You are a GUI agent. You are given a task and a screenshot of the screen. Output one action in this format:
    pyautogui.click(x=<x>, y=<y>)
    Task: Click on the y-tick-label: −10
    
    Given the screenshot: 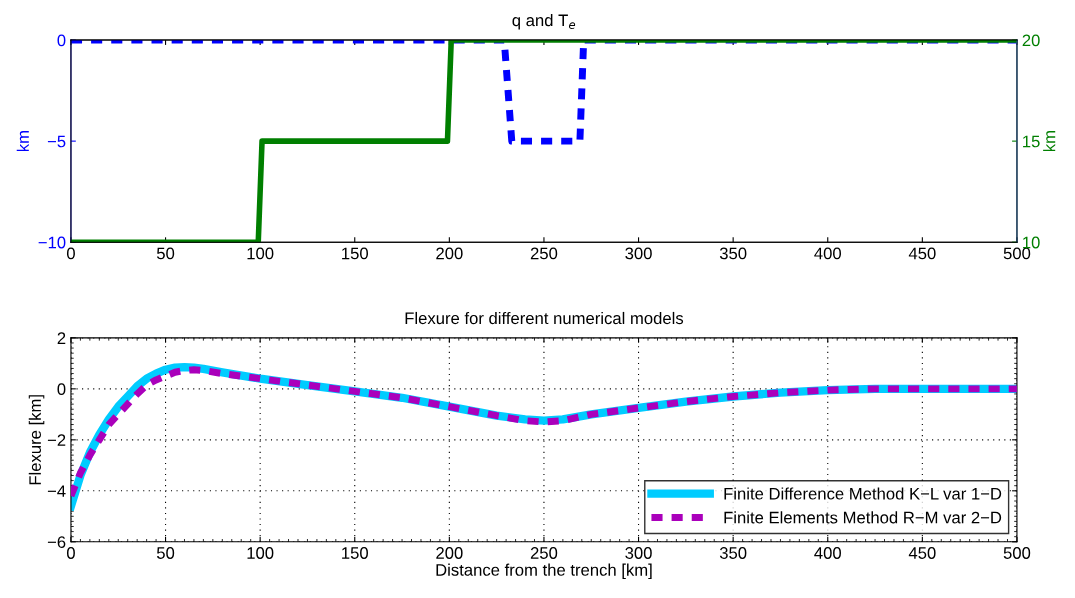 What is the action you would take?
    pyautogui.click(x=52, y=242)
    